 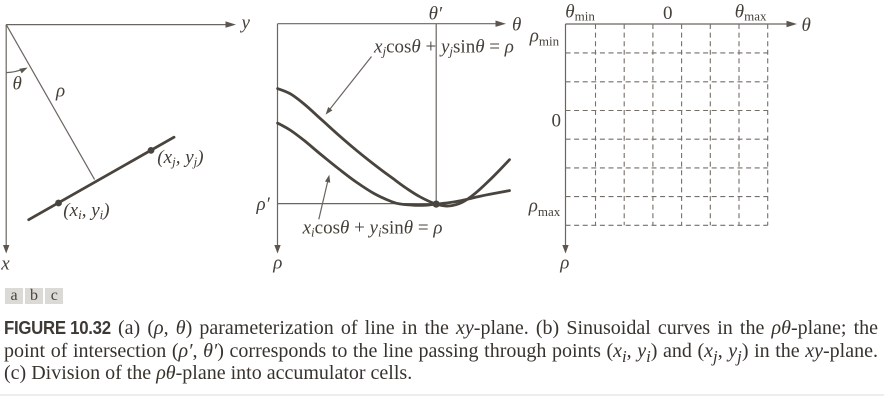 I want to click on svg-text: x, so click(x=5, y=263).